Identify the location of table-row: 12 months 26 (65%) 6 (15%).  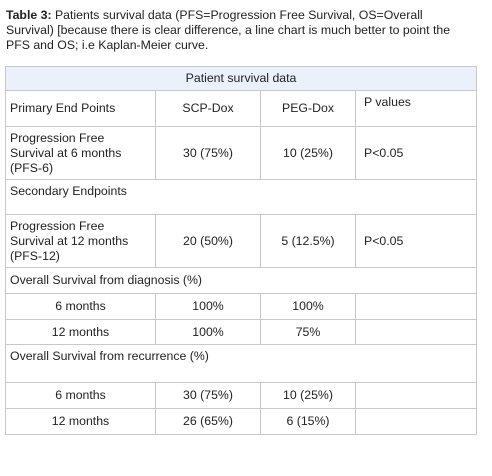
(241, 421).